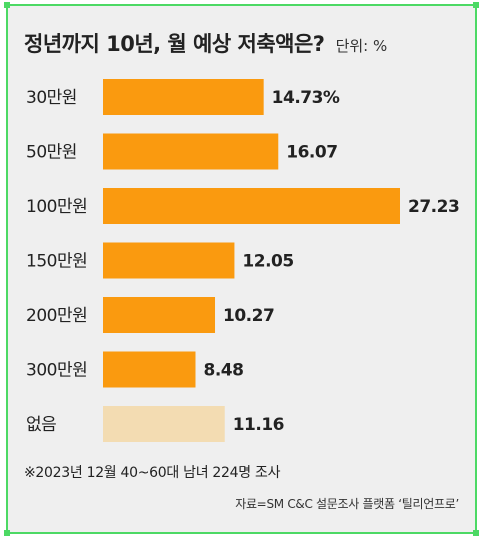 This screenshot has height=538, width=481. I want to click on footnote: ※2023년 12월 40~60대 남녀 224명 조사, so click(152, 473).